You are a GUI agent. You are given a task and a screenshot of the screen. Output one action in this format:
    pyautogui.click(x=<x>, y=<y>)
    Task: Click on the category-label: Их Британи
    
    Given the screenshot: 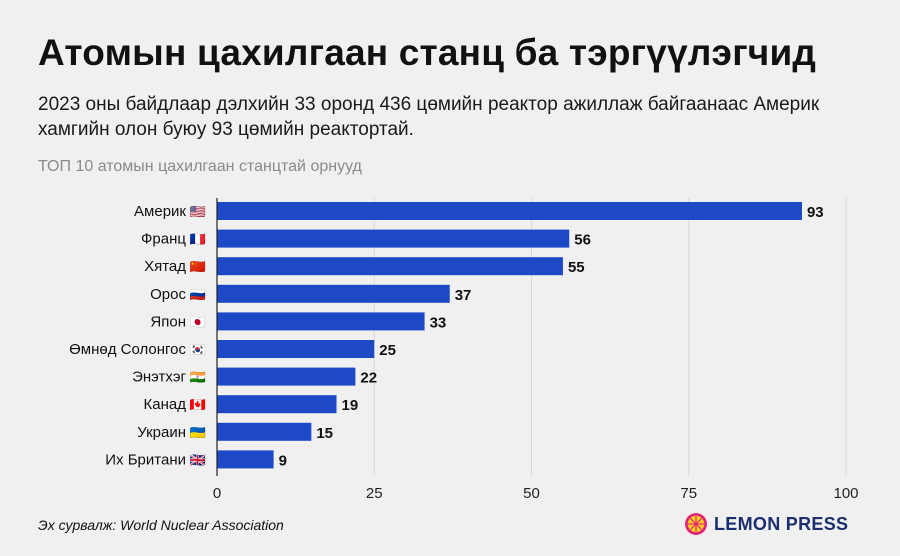 What is the action you would take?
    pyautogui.click(x=145, y=459)
    